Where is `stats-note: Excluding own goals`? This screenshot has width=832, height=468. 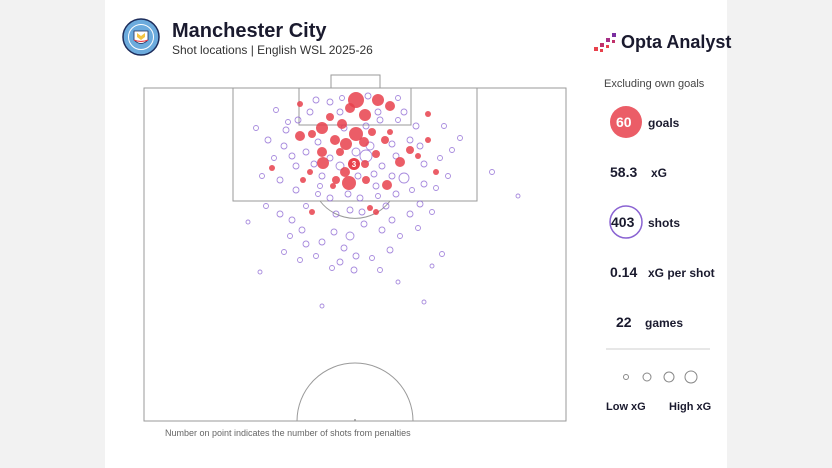
stats-note: Excluding own goals is located at coordinates (654, 84).